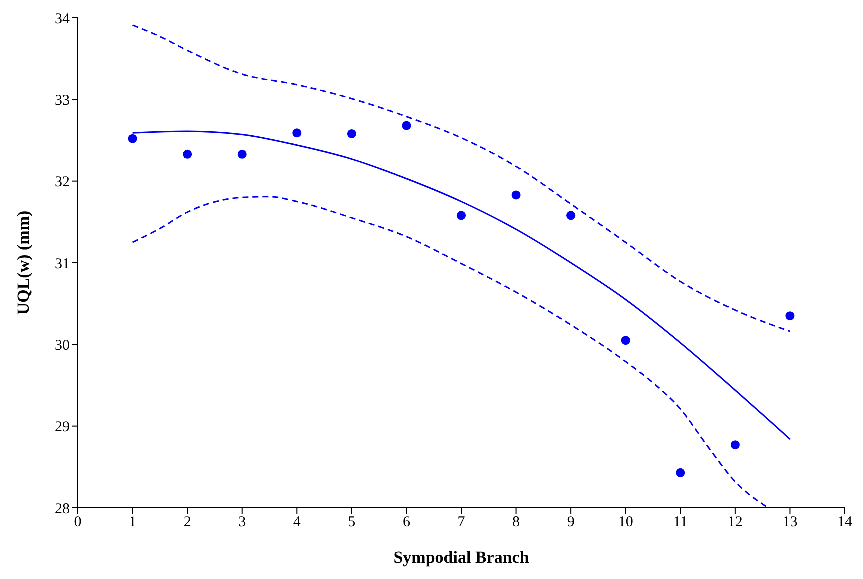 The width and height of the screenshot is (863, 579). What do you see at coordinates (462, 522) in the screenshot?
I see `x-tick-label: 7` at bounding box center [462, 522].